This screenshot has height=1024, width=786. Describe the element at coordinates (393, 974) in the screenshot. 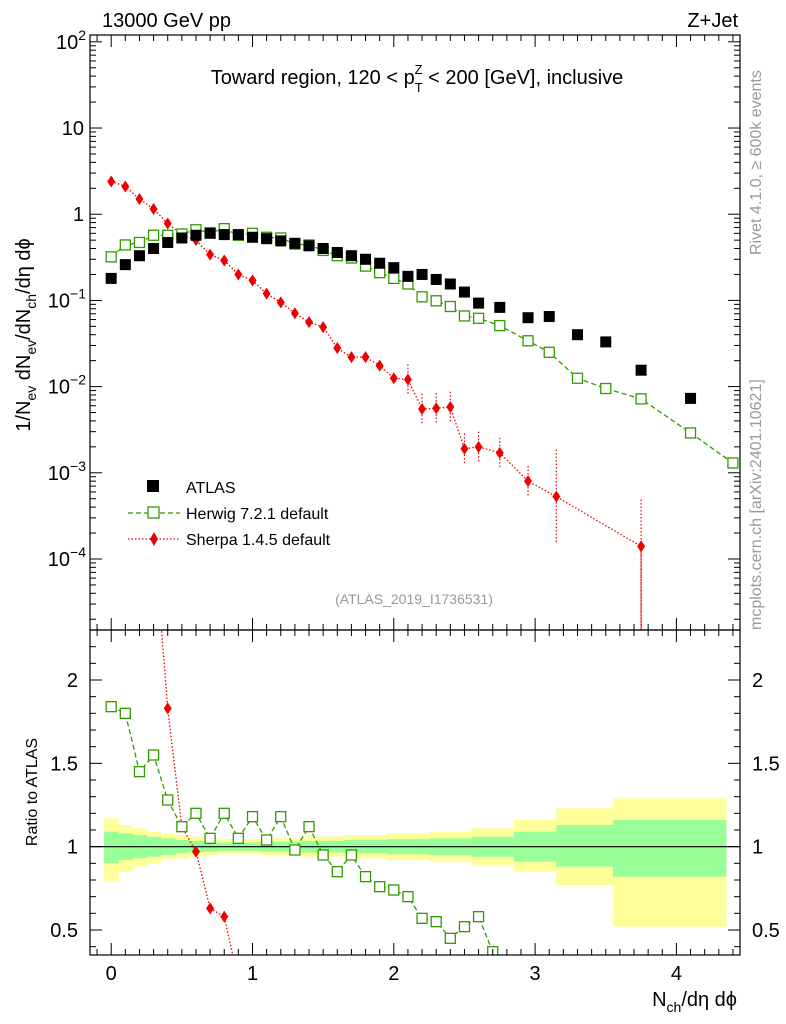

I see `x-tick-label: 2` at that location.